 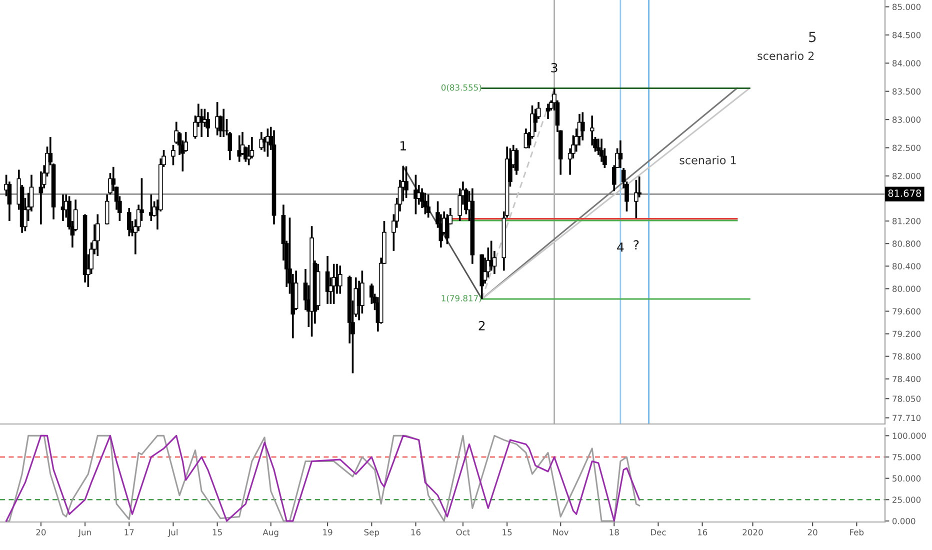 What do you see at coordinates (173, 532) in the screenshot?
I see `x-tick-label: Jul` at bounding box center [173, 532].